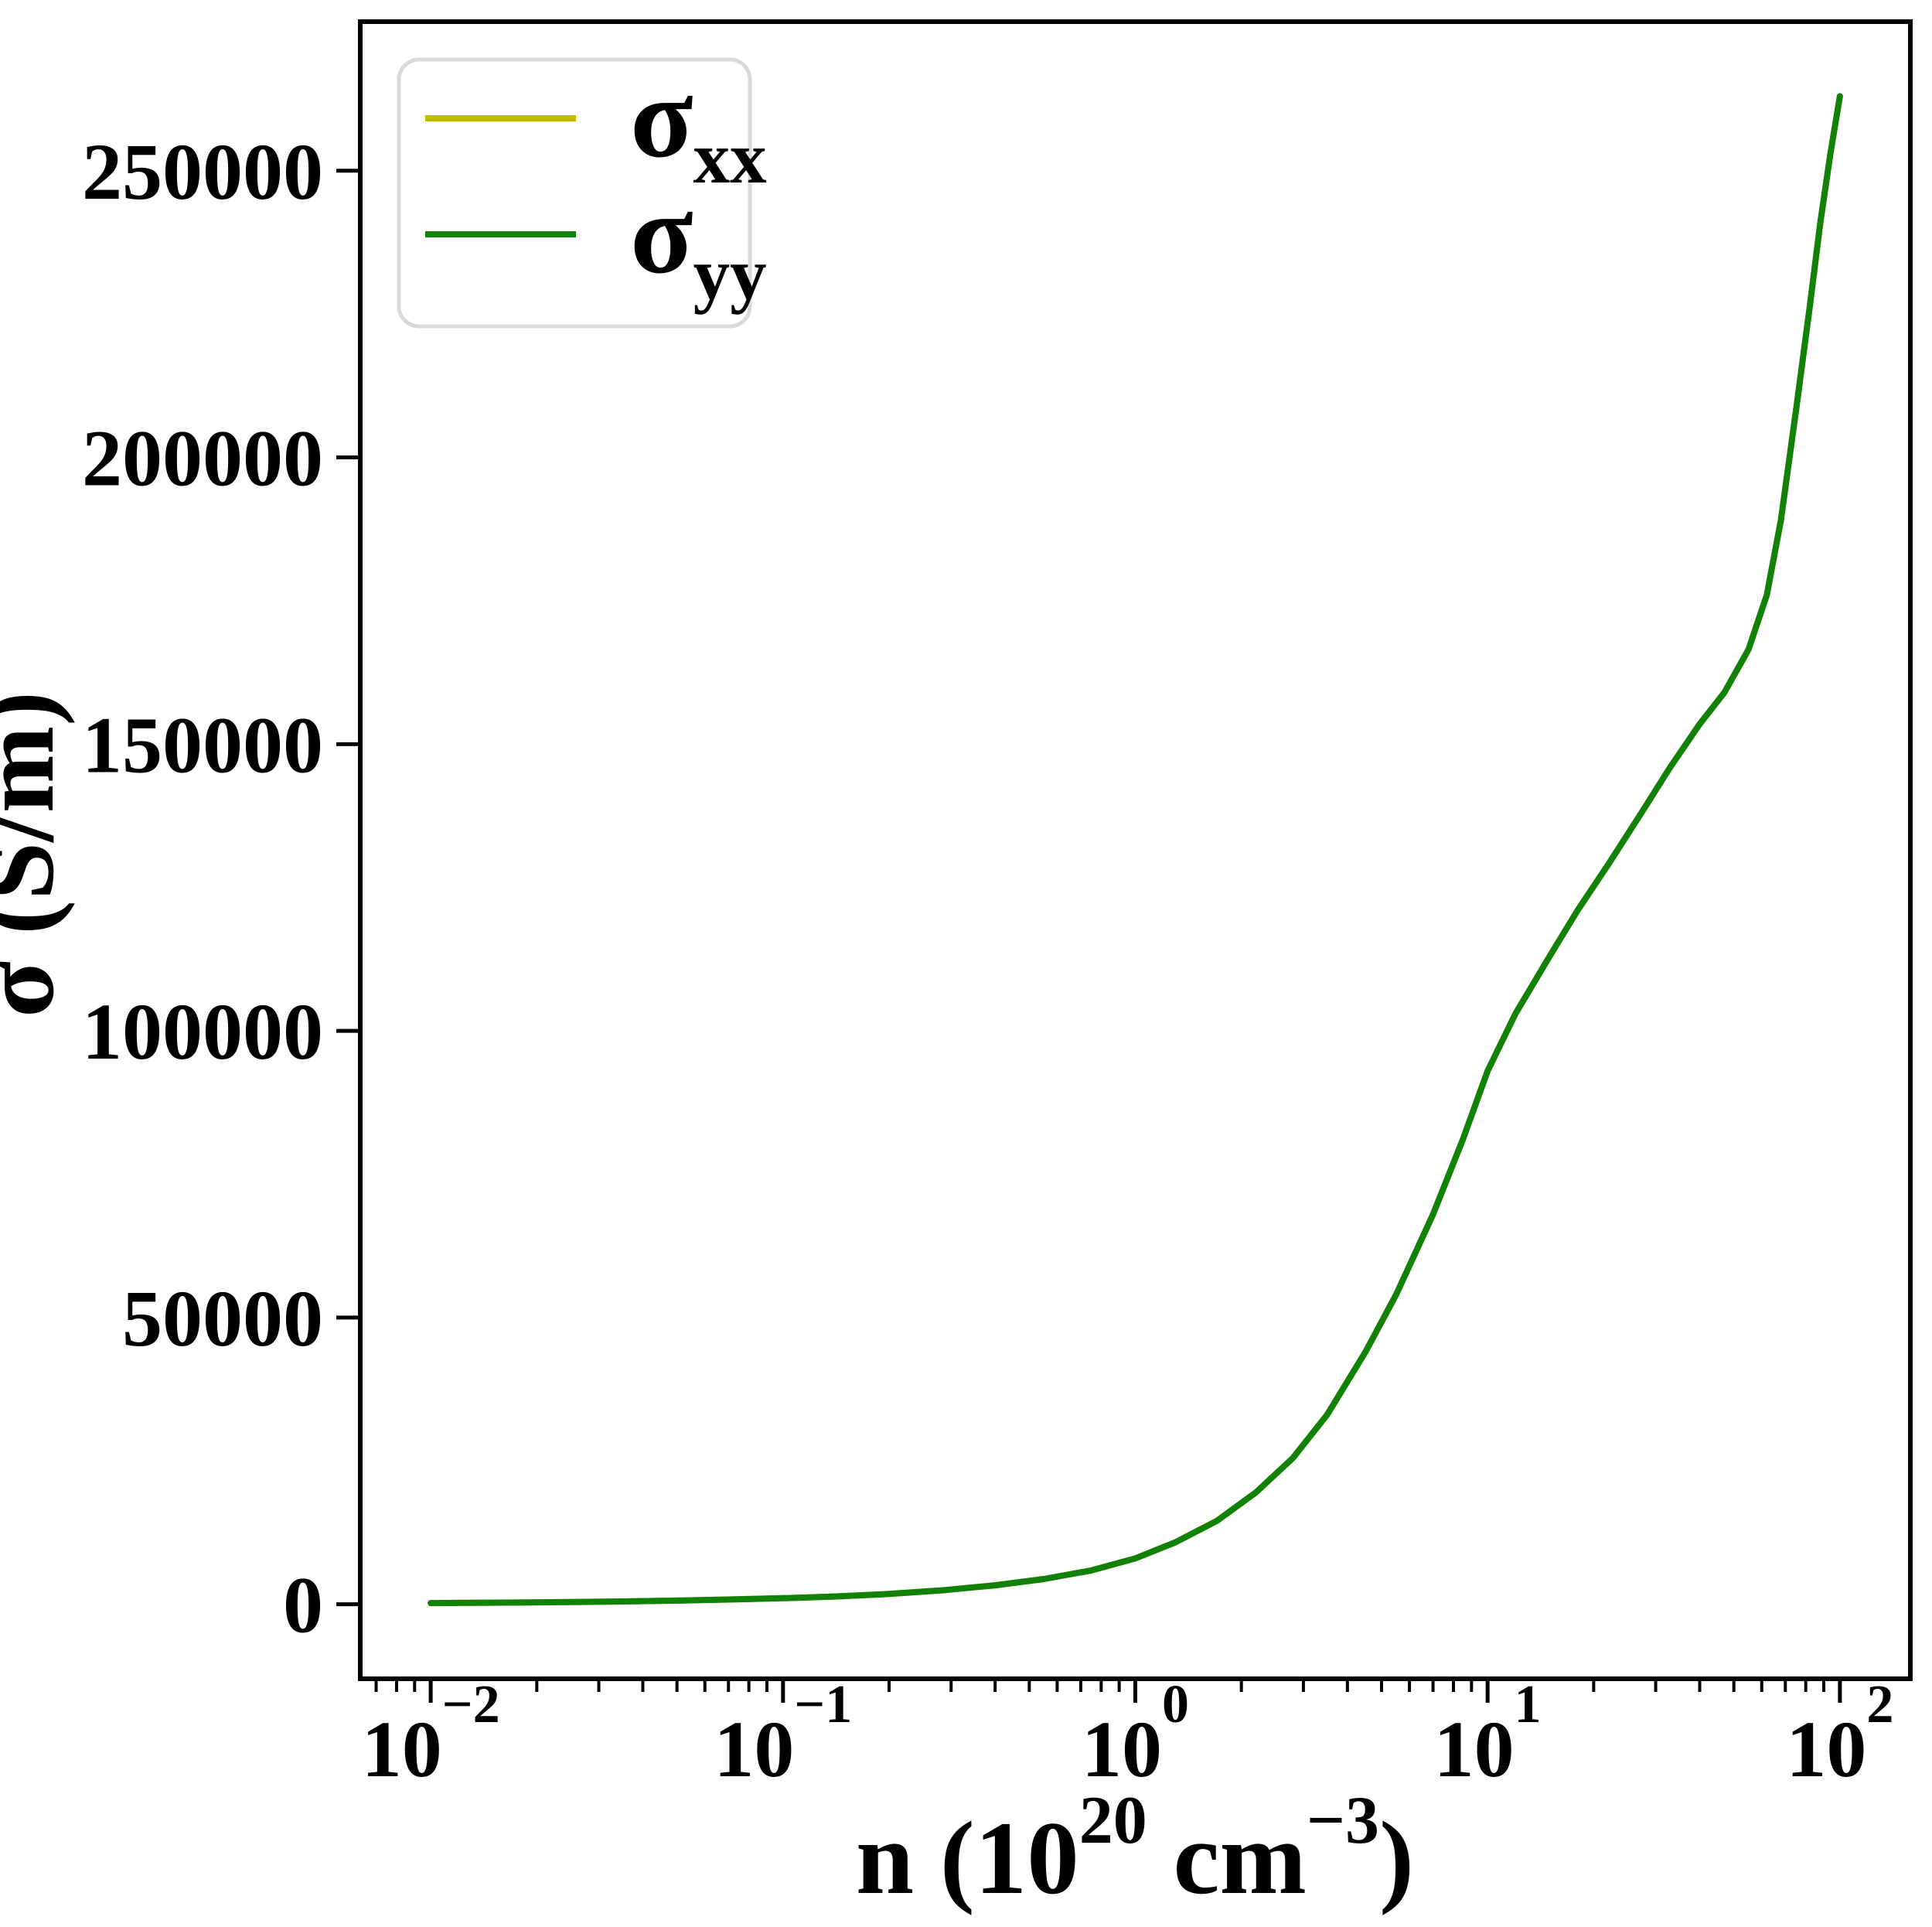 This screenshot has width=1932, height=1927. What do you see at coordinates (431, 1734) in the screenshot?
I see `x-tick-label: 10−2` at bounding box center [431, 1734].